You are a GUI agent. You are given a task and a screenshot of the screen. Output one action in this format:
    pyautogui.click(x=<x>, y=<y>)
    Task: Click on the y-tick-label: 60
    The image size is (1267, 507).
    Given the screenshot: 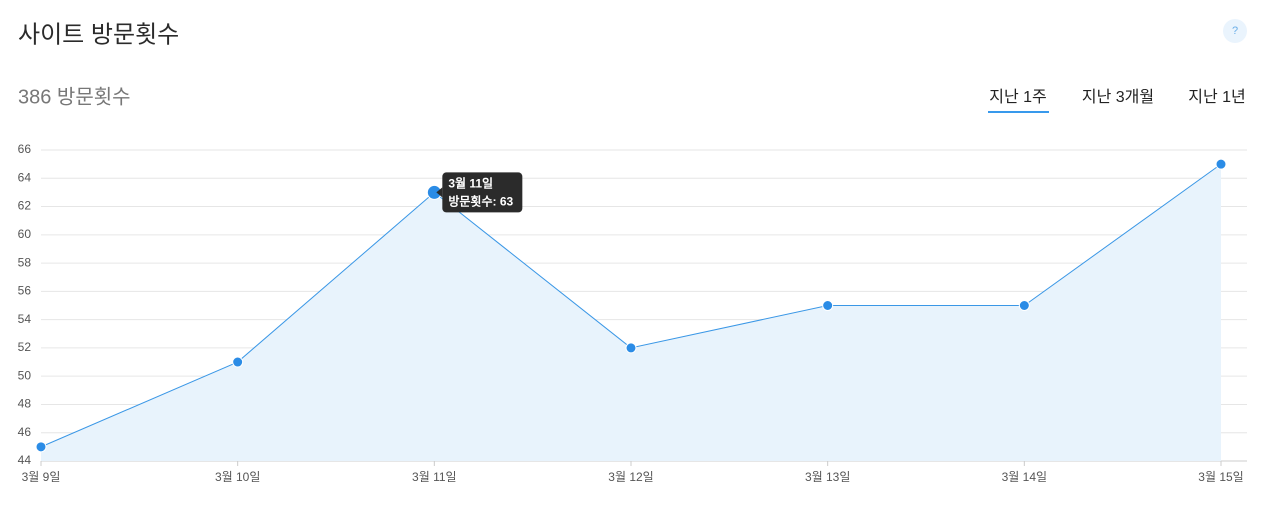 What is the action you would take?
    pyautogui.click(x=25, y=234)
    